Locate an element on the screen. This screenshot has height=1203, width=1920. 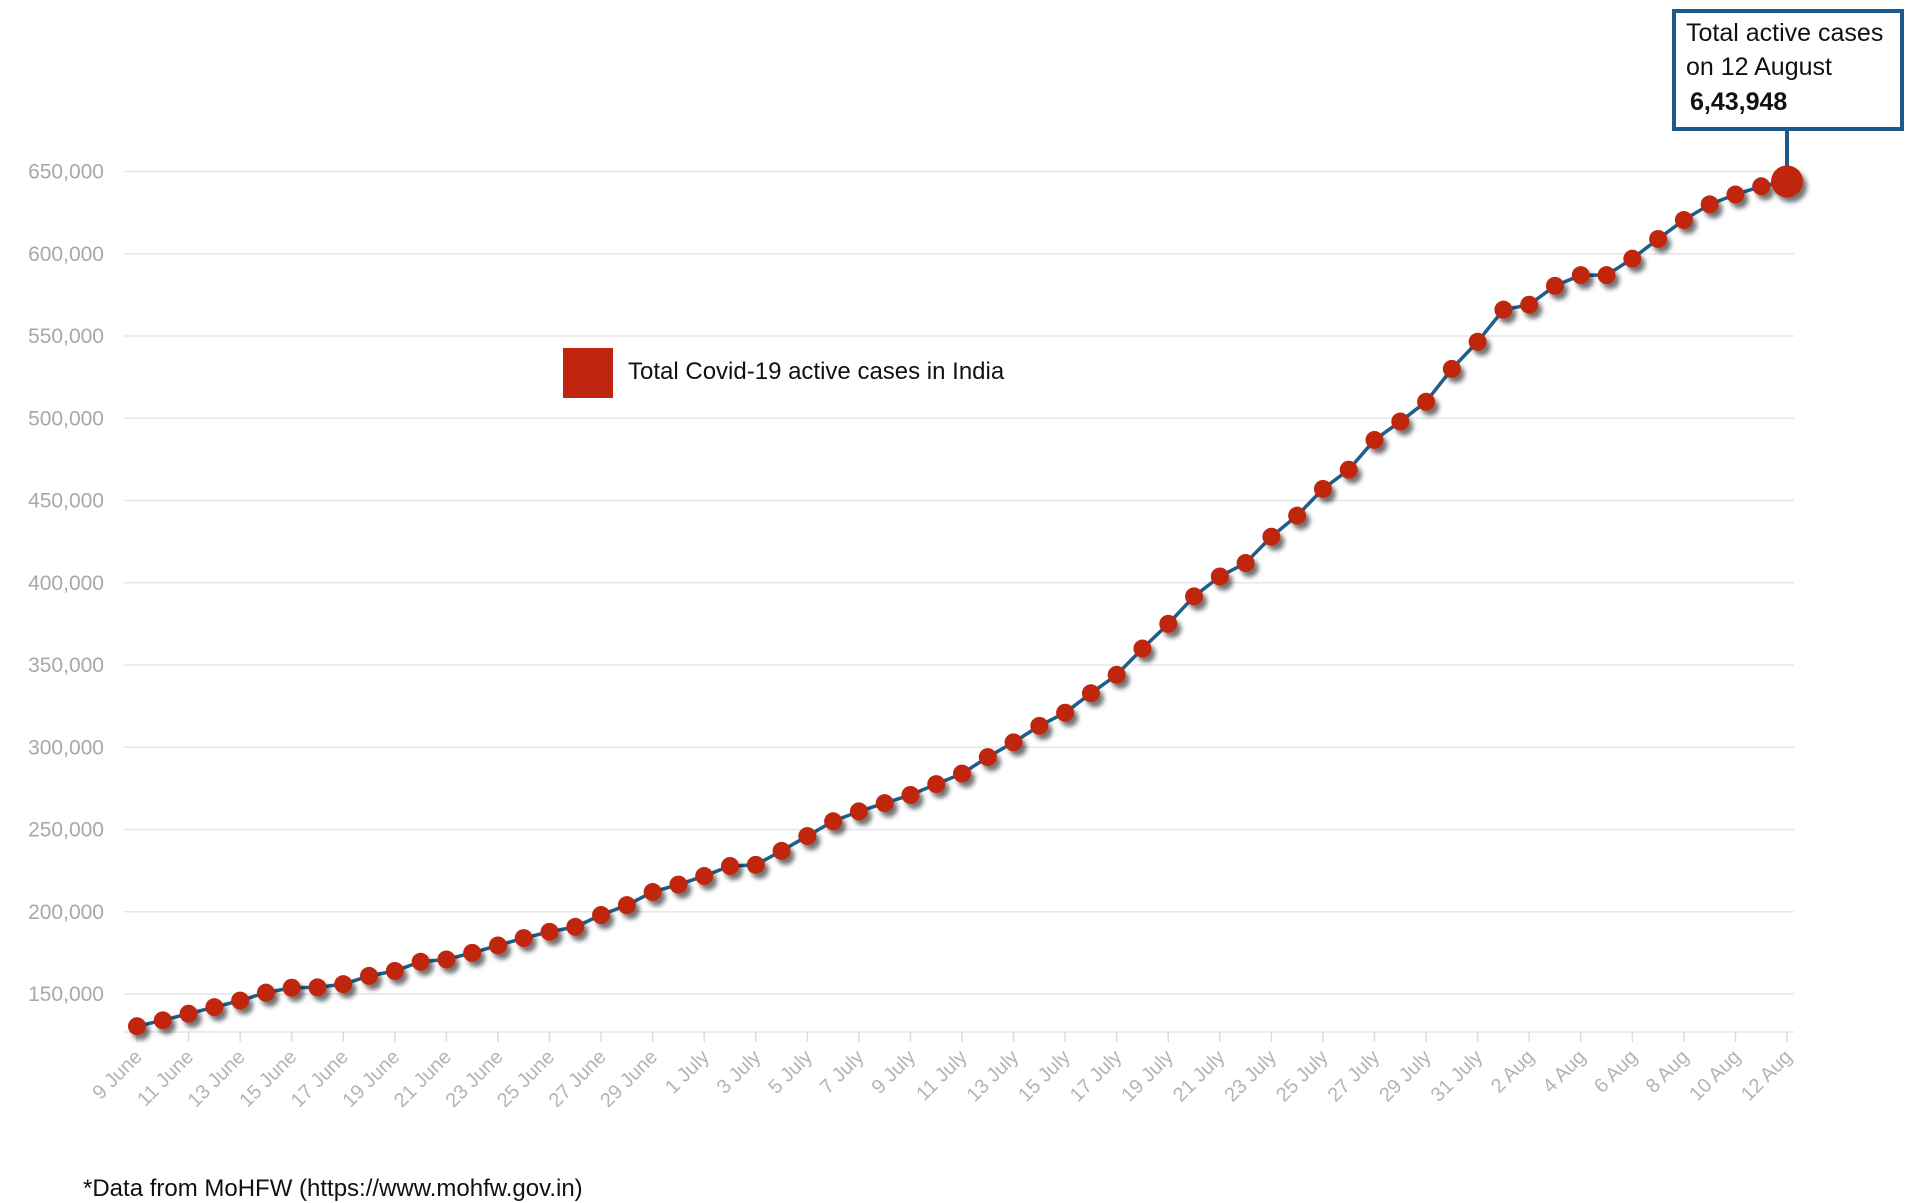
x-tick-label: 29 July is located at coordinates (1405, 1076).